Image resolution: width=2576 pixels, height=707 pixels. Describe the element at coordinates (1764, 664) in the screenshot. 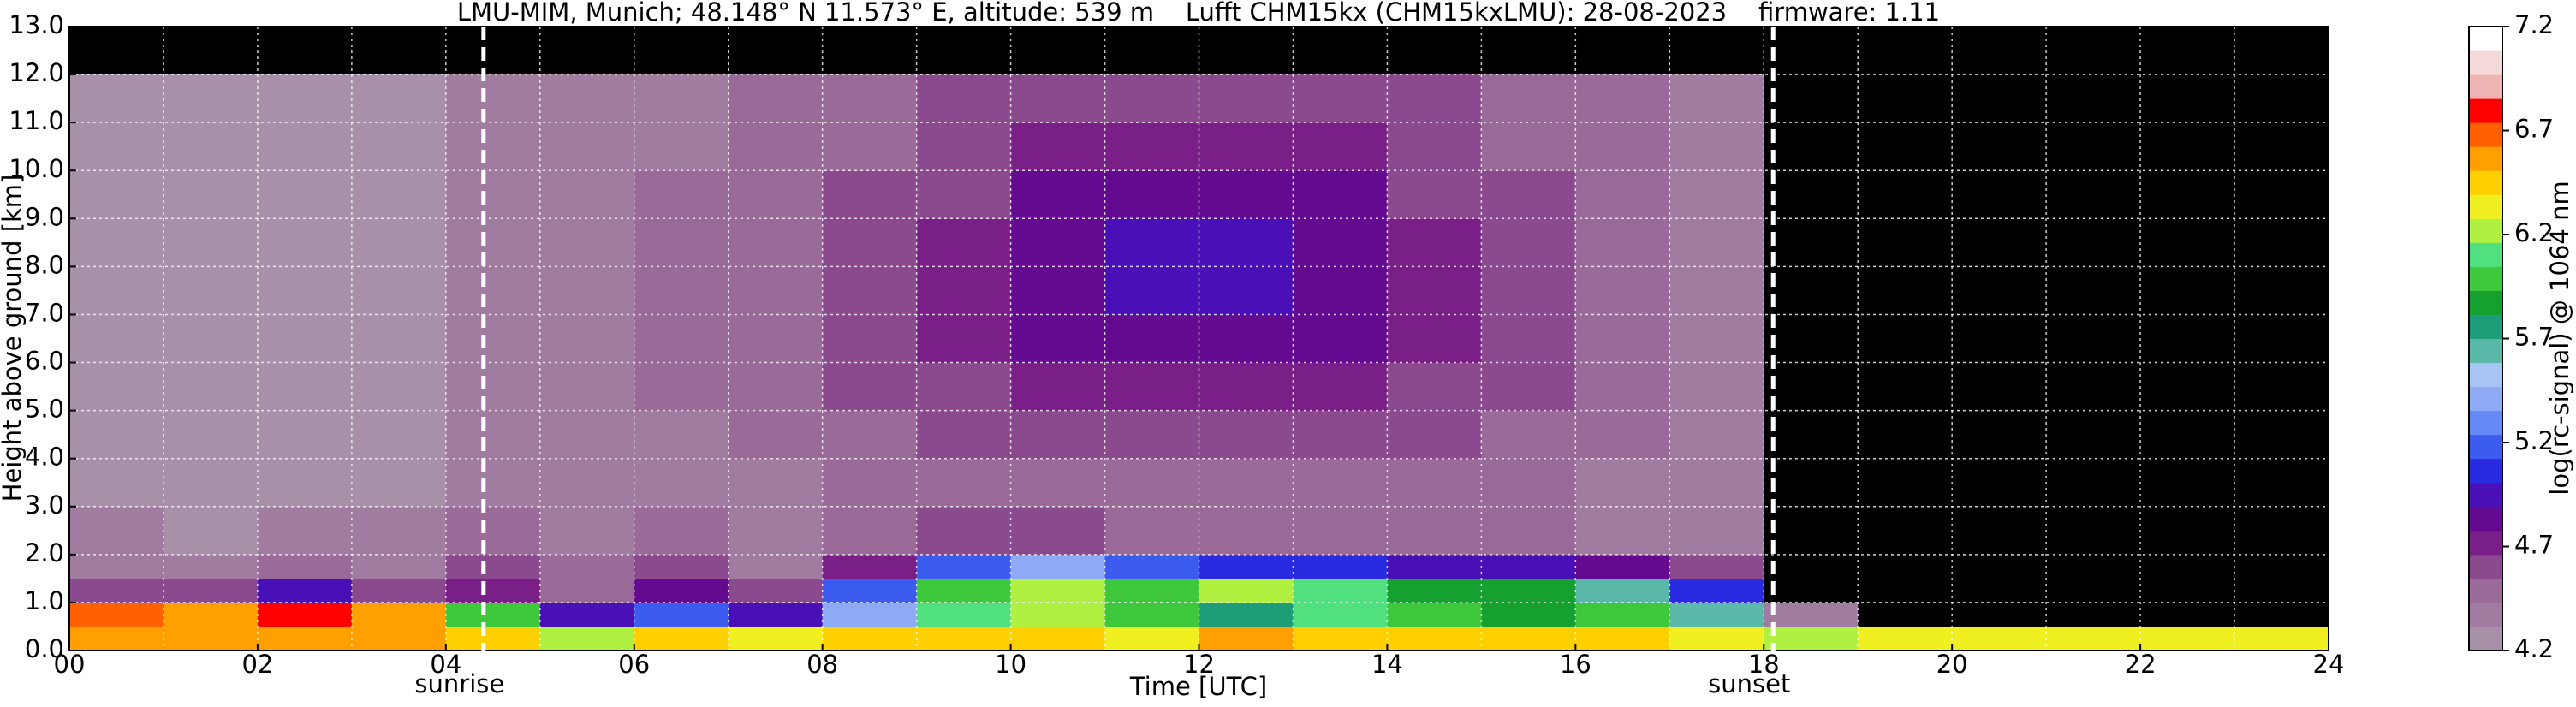

I see `x-tick-label: 18` at that location.